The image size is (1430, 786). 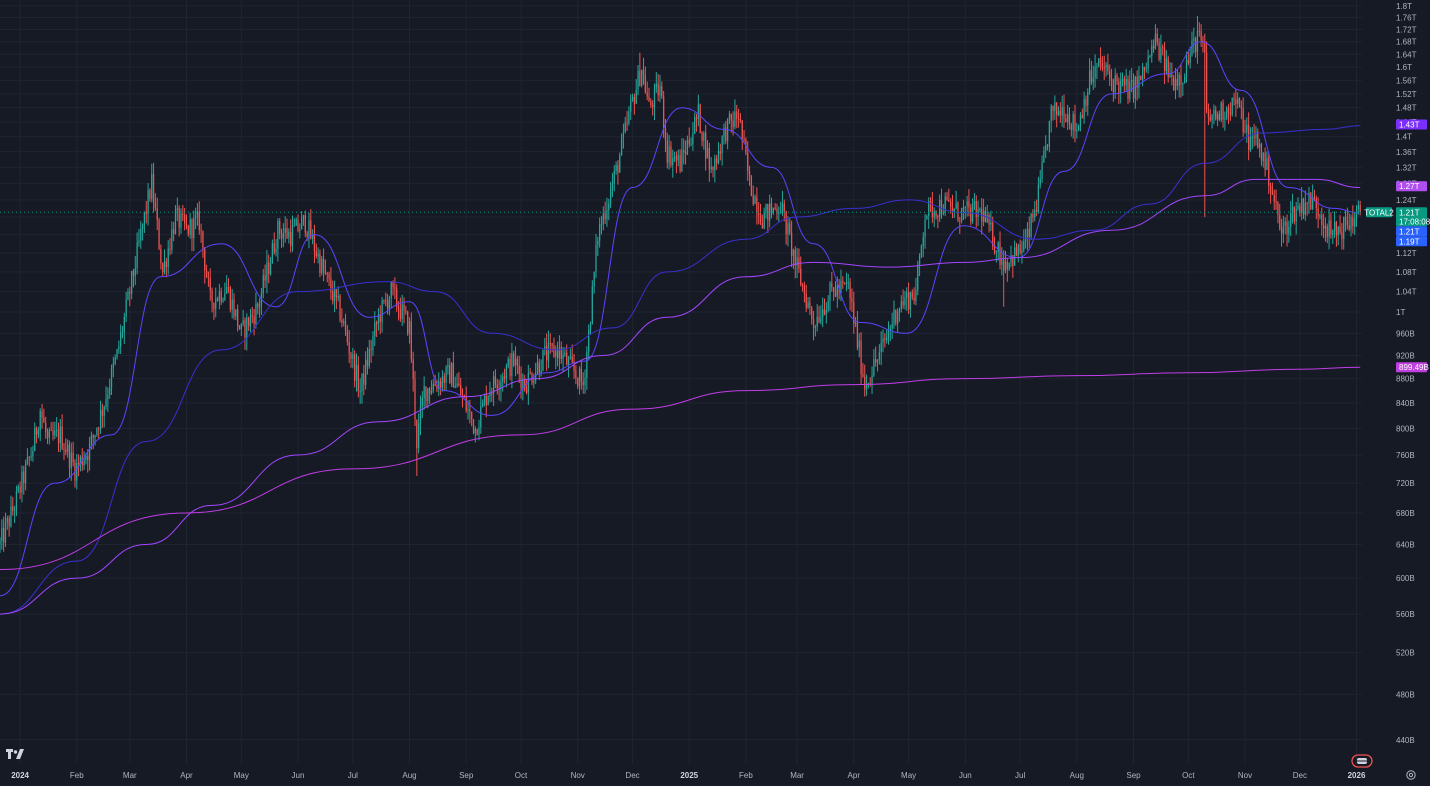 What do you see at coordinates (1404, 6) in the screenshot?
I see `y-tick-label: 1.8T` at bounding box center [1404, 6].